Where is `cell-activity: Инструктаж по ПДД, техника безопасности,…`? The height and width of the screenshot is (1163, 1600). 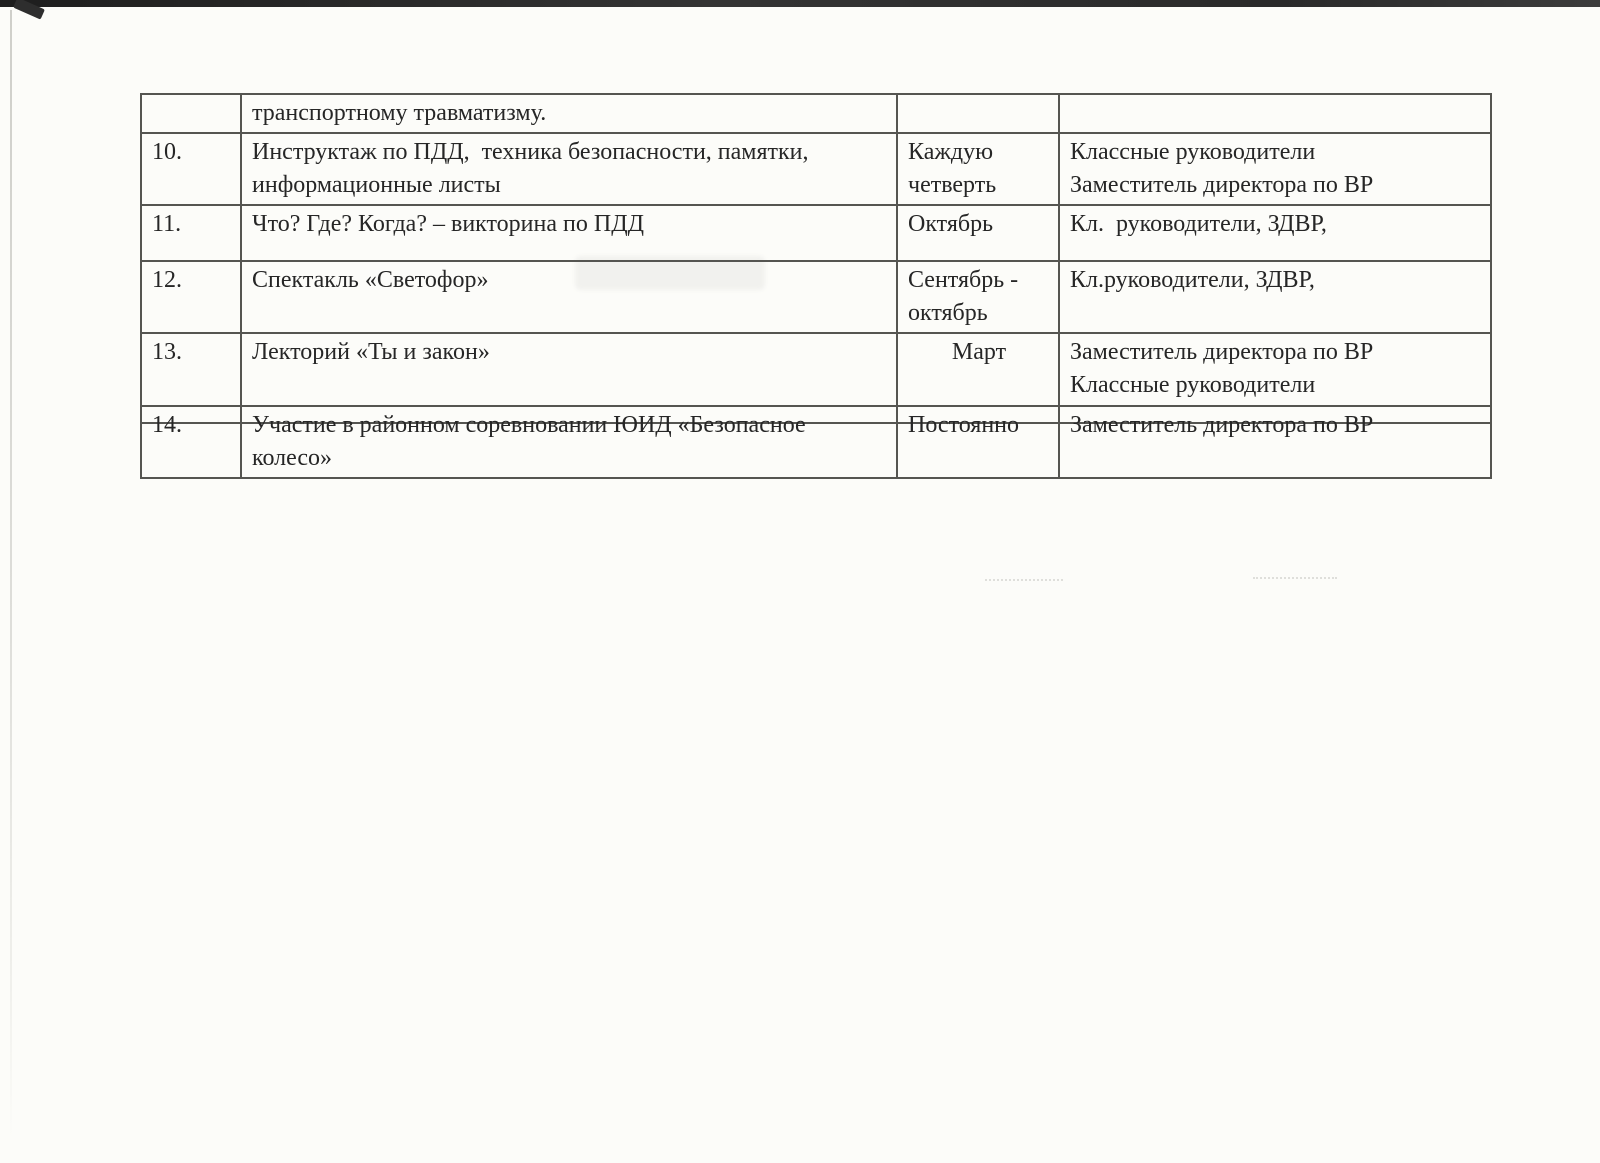 cell-activity: Инструктаж по ПДД, техника безопасности,… is located at coordinates (569, 169).